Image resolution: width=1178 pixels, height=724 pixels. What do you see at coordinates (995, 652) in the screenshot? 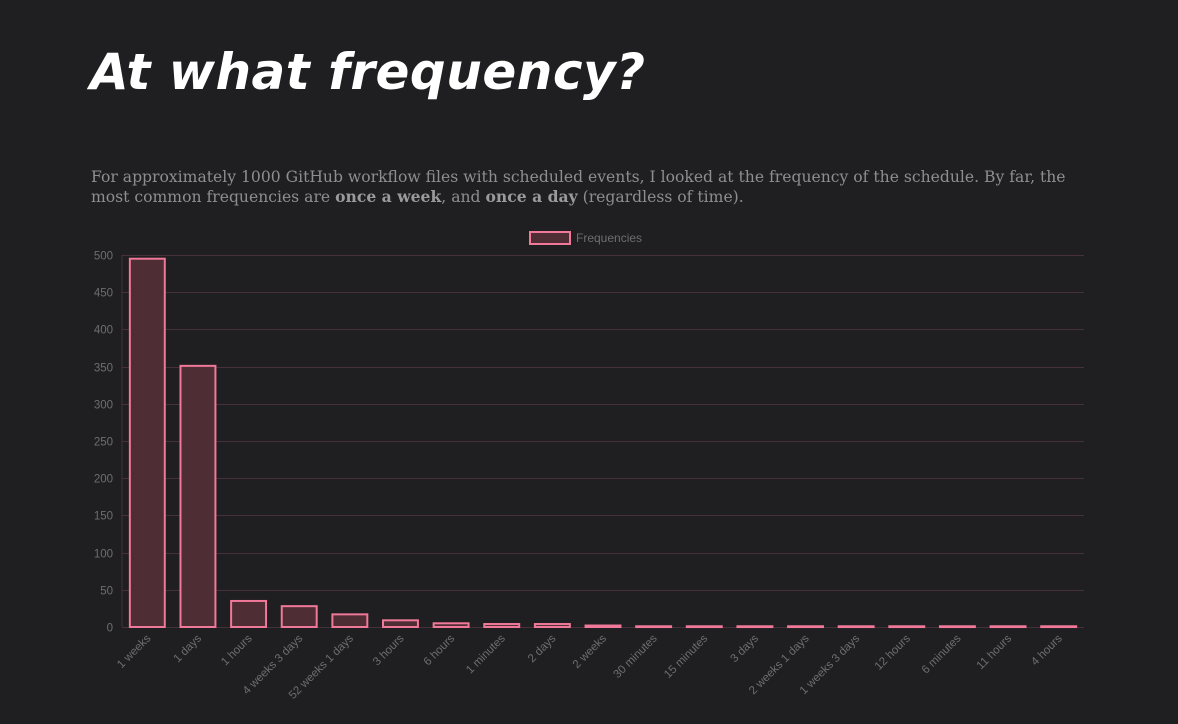
I see `x-tick-label: 11 hours` at bounding box center [995, 652].